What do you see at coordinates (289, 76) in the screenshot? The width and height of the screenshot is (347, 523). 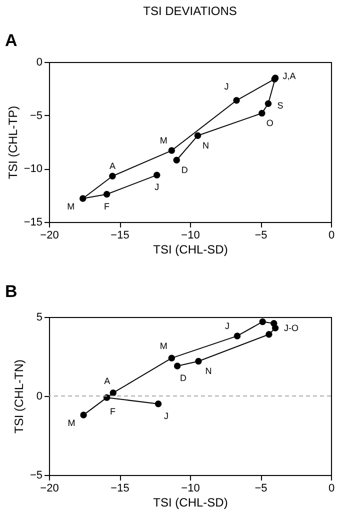 I see `annotation: J,A` at bounding box center [289, 76].